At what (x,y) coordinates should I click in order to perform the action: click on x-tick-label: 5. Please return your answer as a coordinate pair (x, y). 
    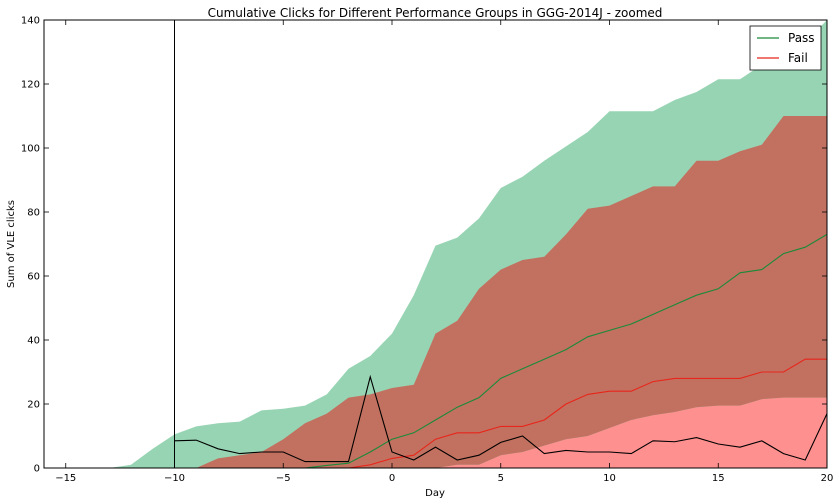
    Looking at the image, I should click on (501, 478).